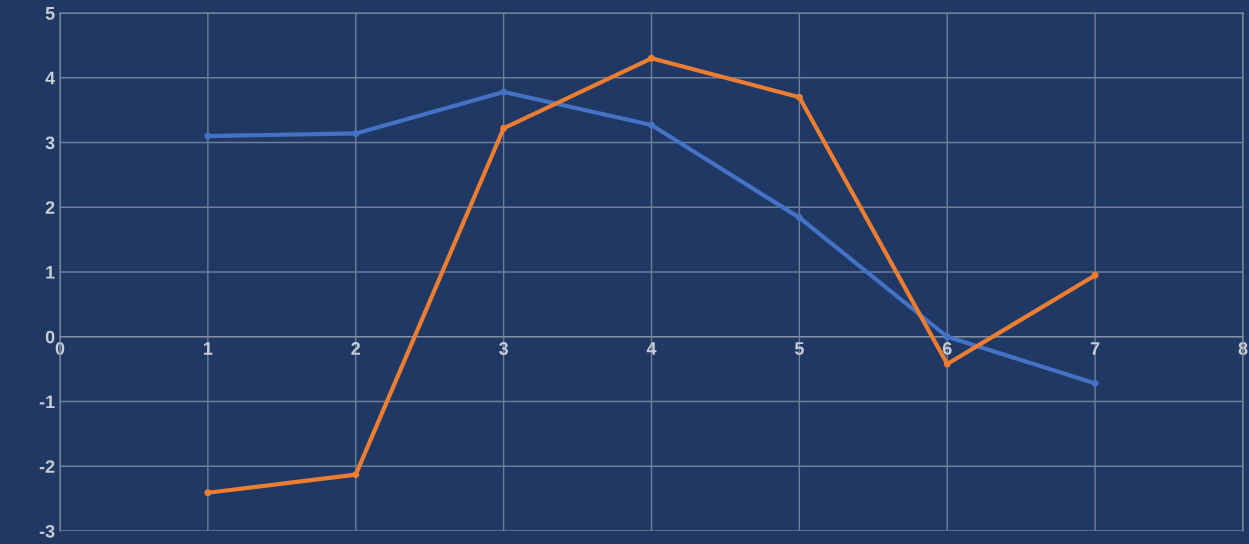  What do you see at coordinates (50, 78) in the screenshot?
I see `y-tick-label: 4` at bounding box center [50, 78].